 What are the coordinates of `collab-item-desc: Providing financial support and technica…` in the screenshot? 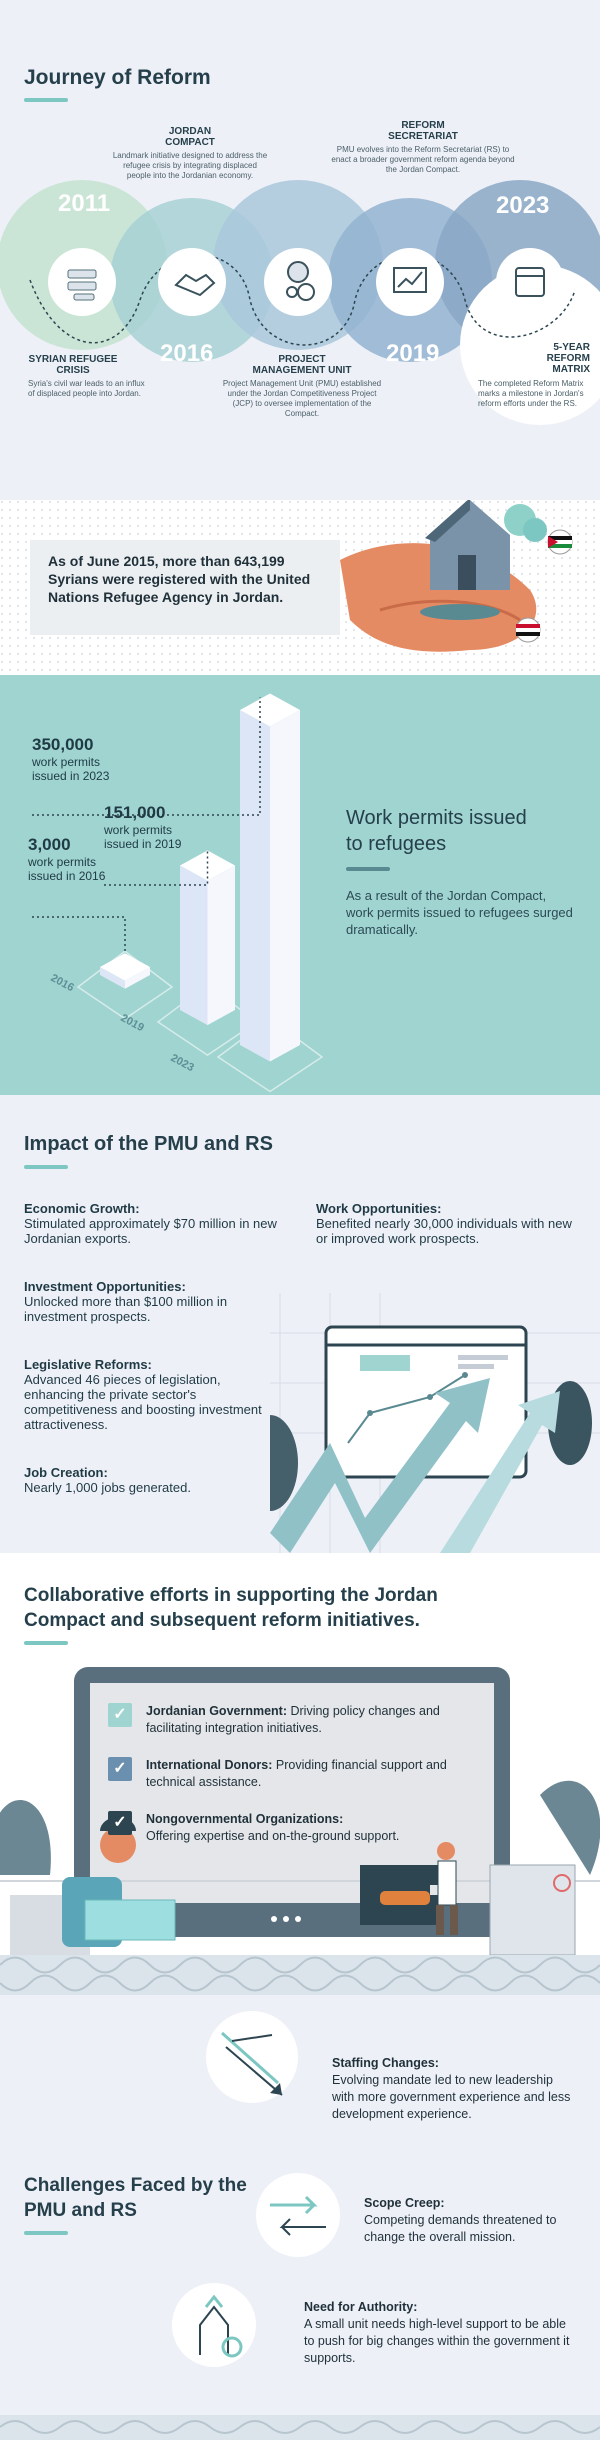 It's located at (296, 1773).